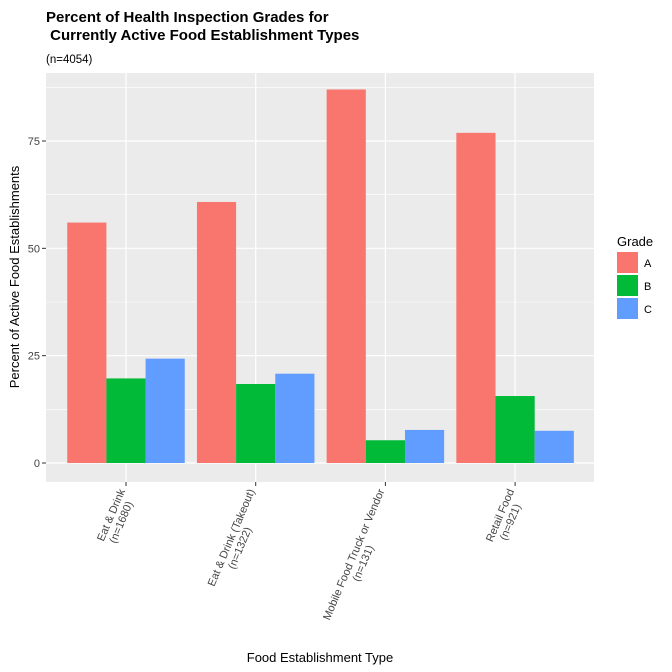  I want to click on y-tick-label: 25, so click(34, 357).